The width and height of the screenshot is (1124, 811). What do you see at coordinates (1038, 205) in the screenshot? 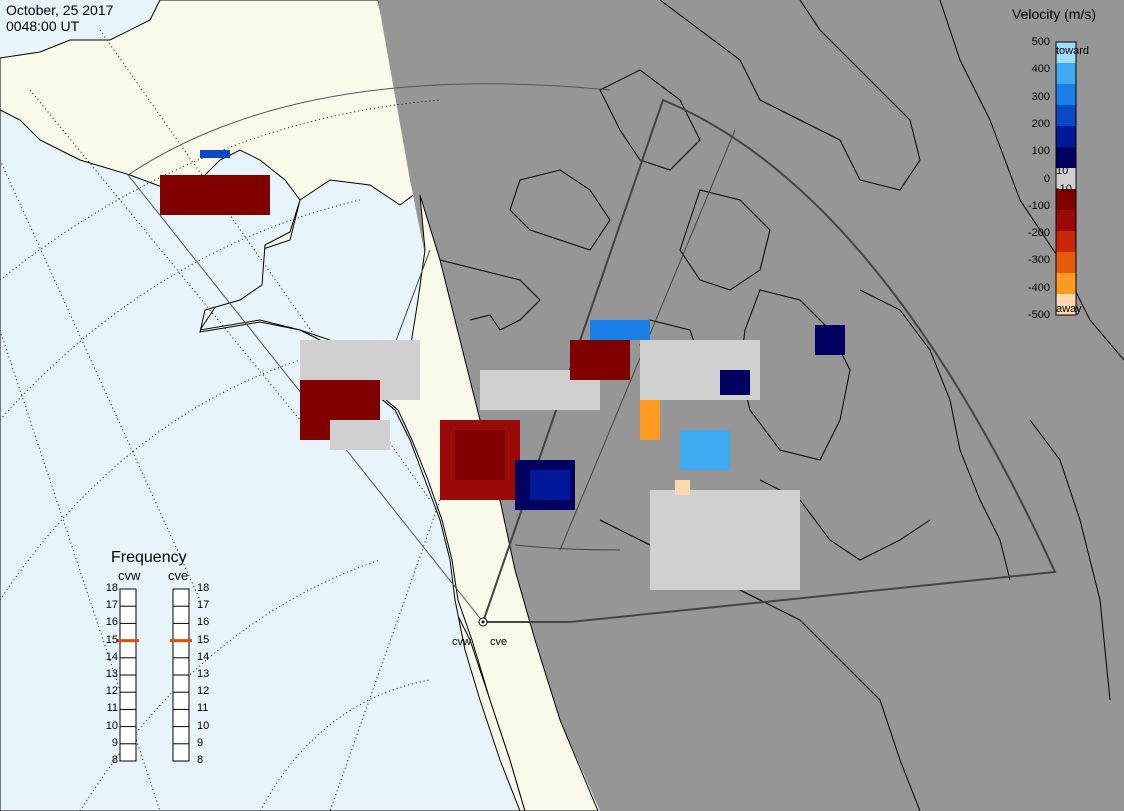
I see `colorbar-tick-label: -100` at bounding box center [1038, 205].